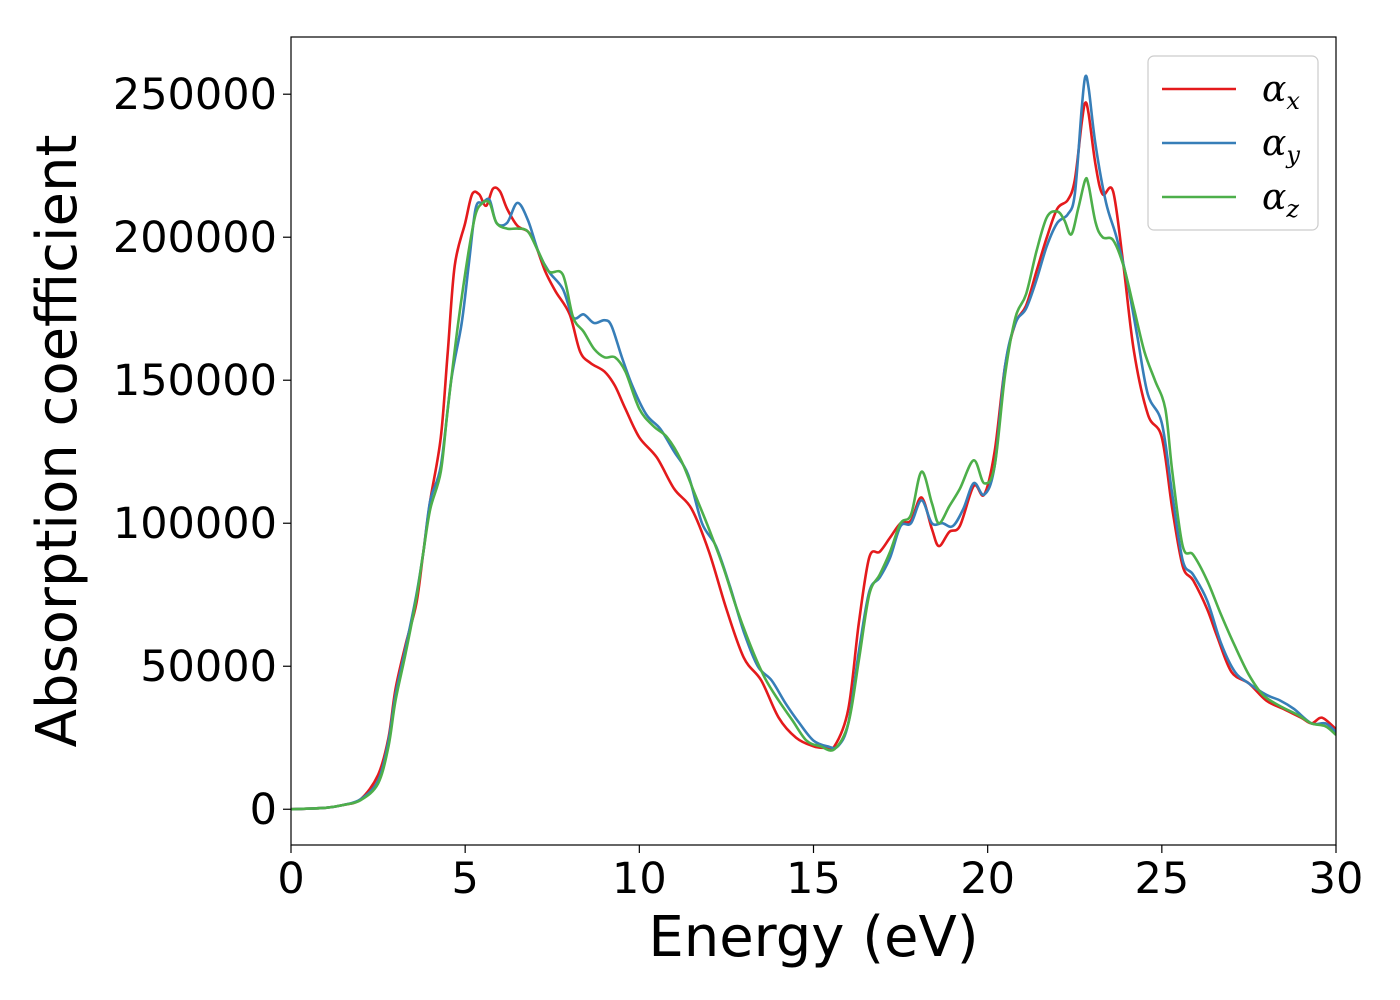 The height and width of the screenshot is (1000, 1400). I want to click on y-tick-label: 200000, so click(195, 238).